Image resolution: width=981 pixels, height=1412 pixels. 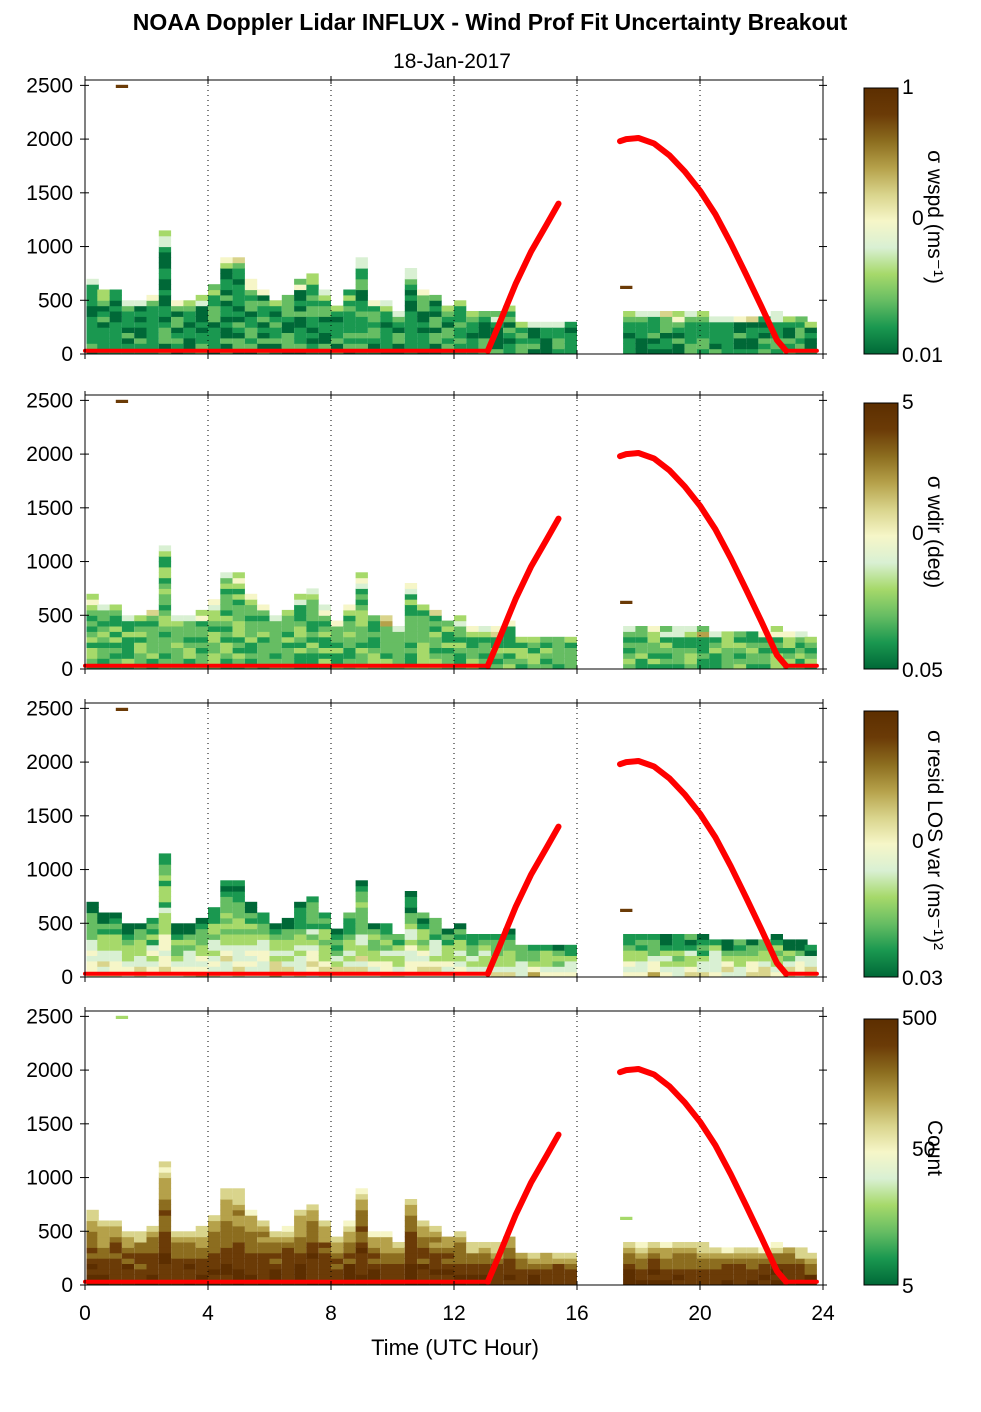 I want to click on colorbar-tick-label: 0.01, so click(x=922, y=355).